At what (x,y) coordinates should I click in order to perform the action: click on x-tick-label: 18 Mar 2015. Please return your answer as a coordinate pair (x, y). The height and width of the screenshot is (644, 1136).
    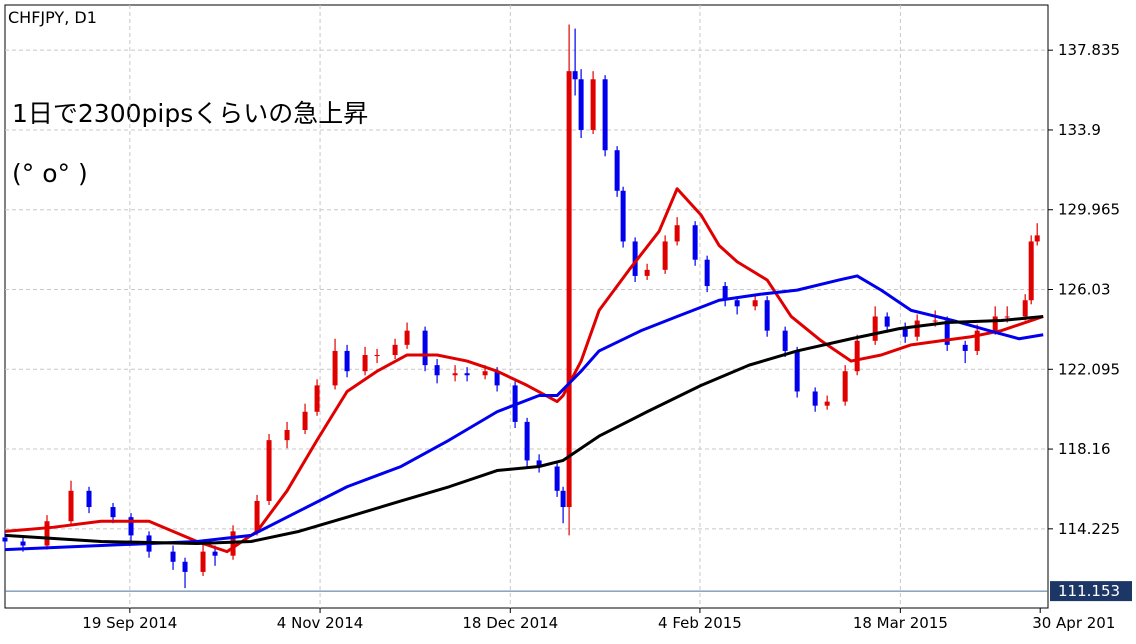
    Looking at the image, I should click on (900, 623).